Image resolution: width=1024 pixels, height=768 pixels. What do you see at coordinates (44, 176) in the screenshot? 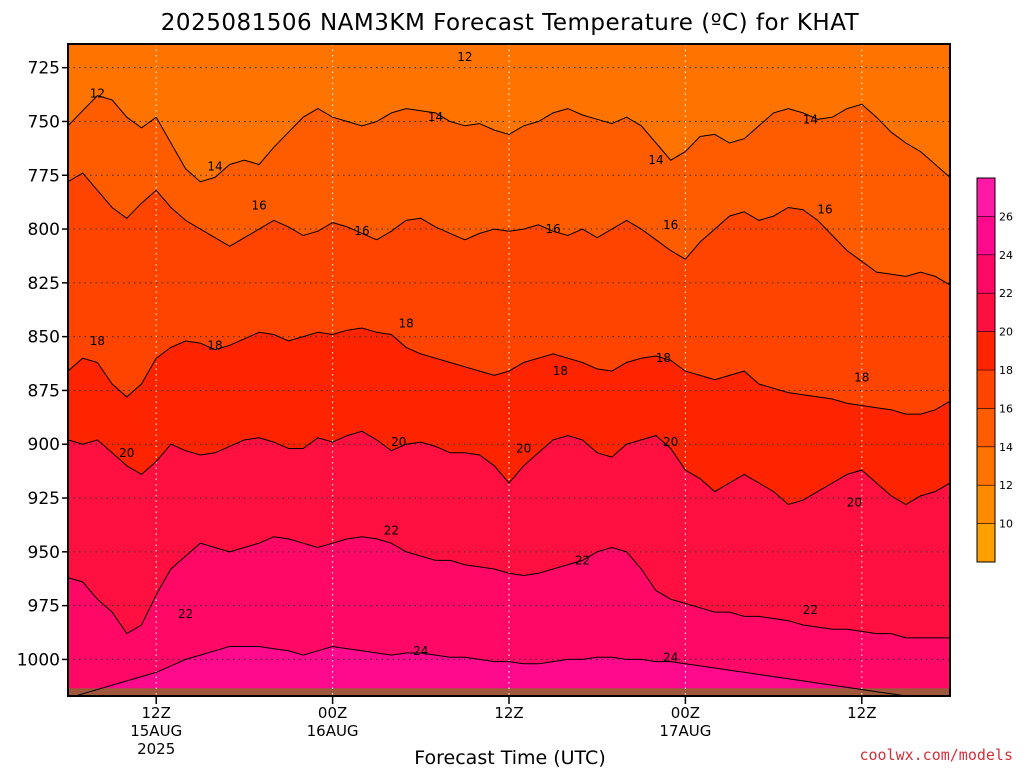
I see `y-tick-label: 775` at bounding box center [44, 176].